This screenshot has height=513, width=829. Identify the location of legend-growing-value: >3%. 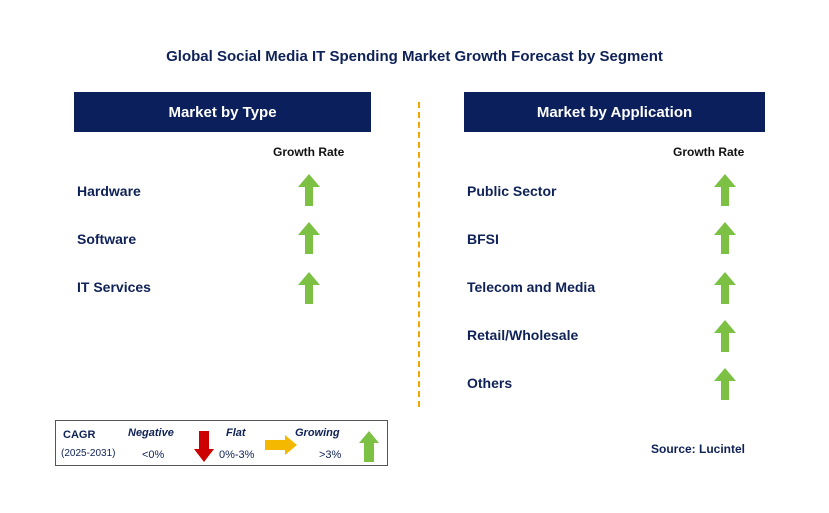
(330, 455).